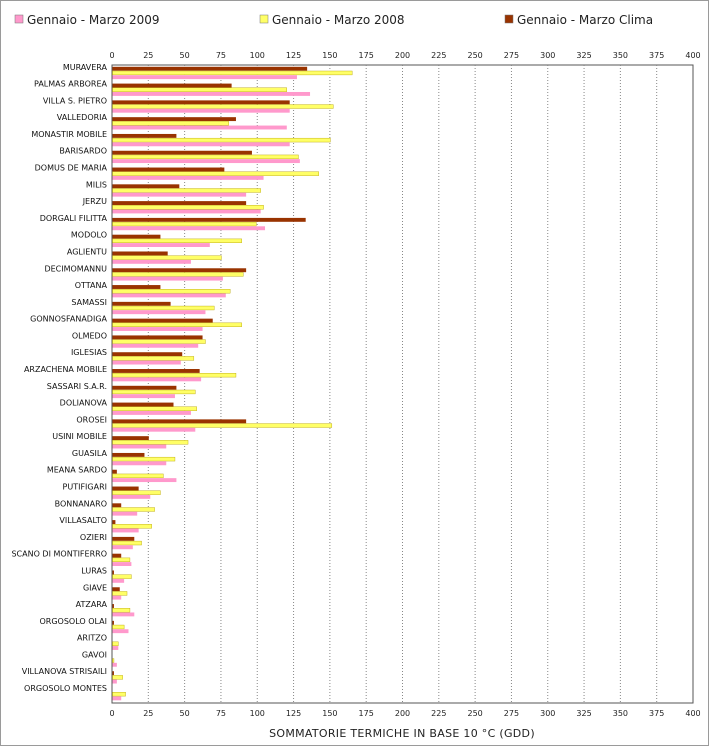 Image resolution: width=709 pixels, height=746 pixels. Describe the element at coordinates (65, 688) in the screenshot. I see `category-label: ORGOSOLO MONTES` at that location.